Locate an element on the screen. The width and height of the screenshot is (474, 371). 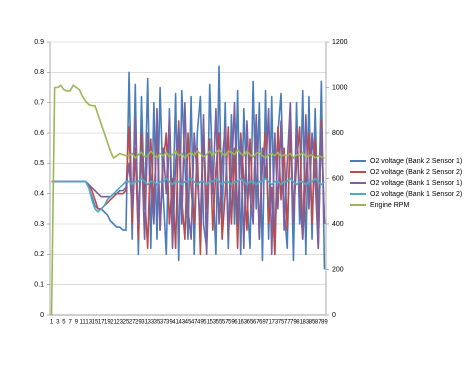
x-tick-label: 89 is located at coordinates (324, 323).